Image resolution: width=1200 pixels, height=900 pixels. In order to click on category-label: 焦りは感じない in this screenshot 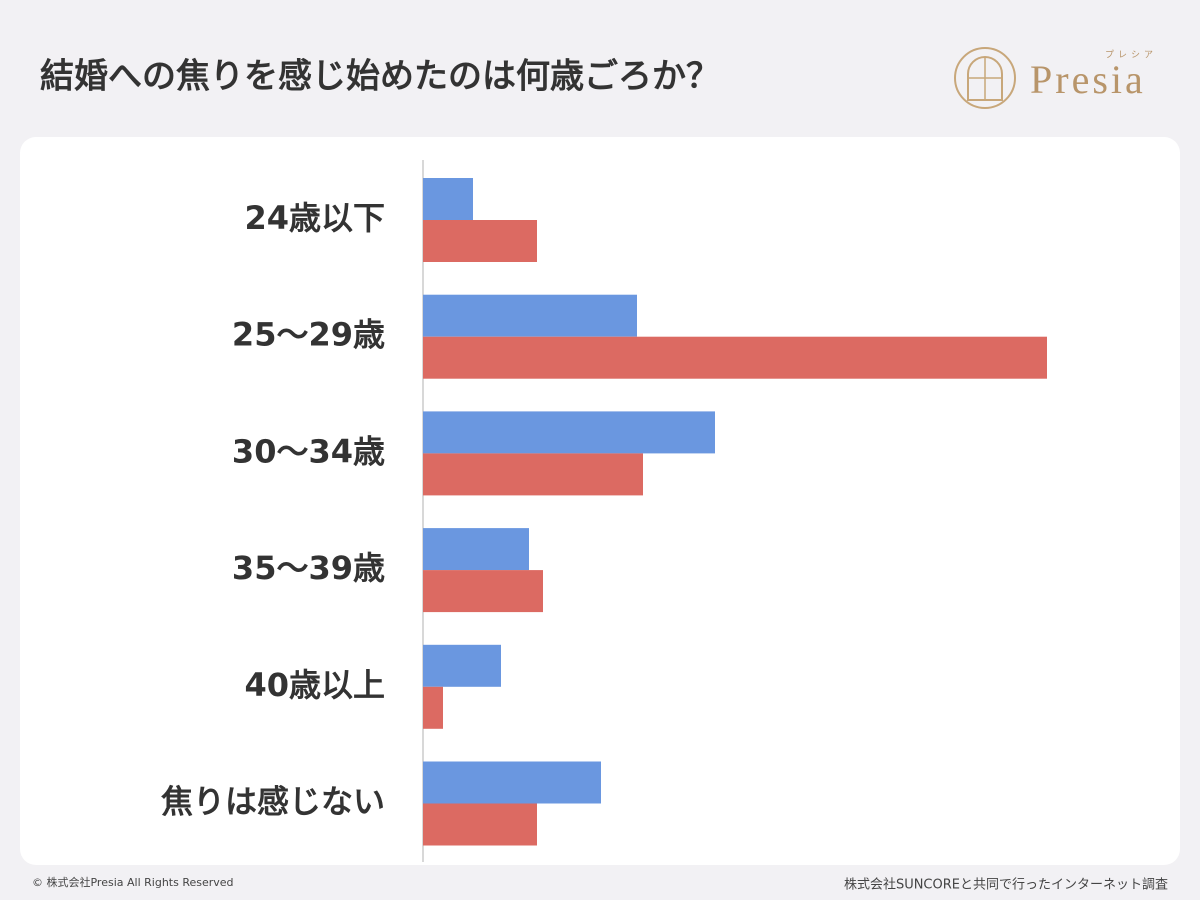, I will do `click(273, 802)`.